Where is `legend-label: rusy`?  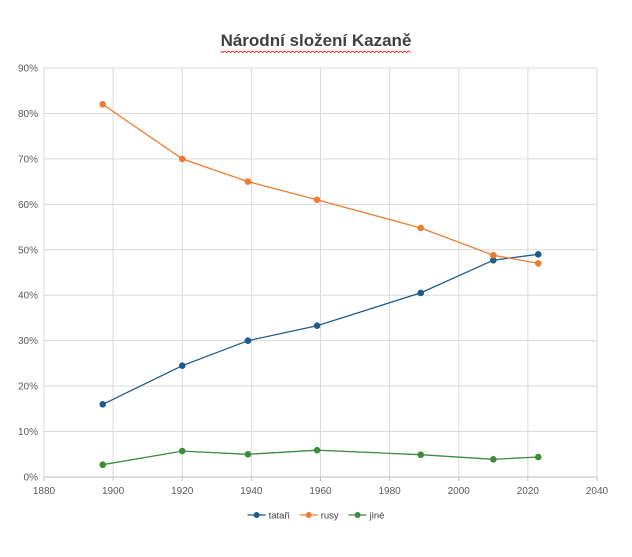 legend-label: rusy is located at coordinates (330, 516).